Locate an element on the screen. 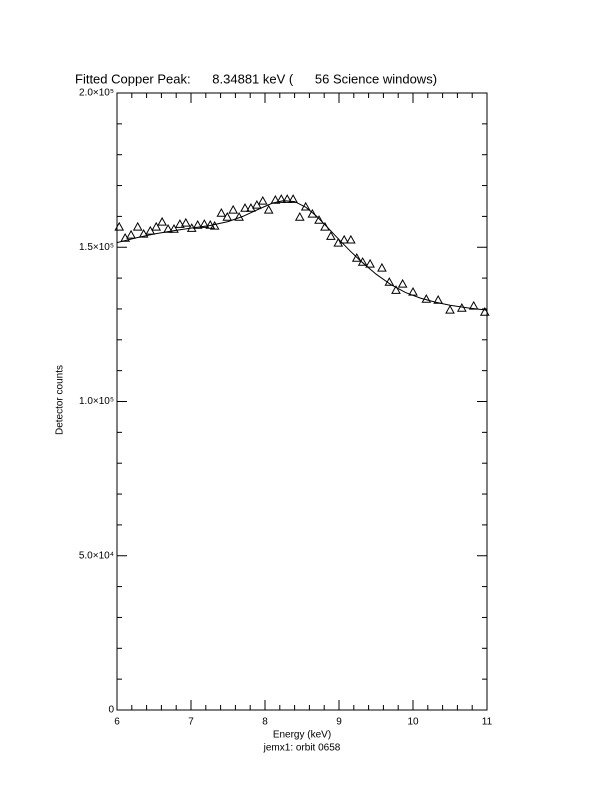 The width and height of the screenshot is (612, 792). subtitle: jemx1: orbit 0658 is located at coordinates (302, 748).